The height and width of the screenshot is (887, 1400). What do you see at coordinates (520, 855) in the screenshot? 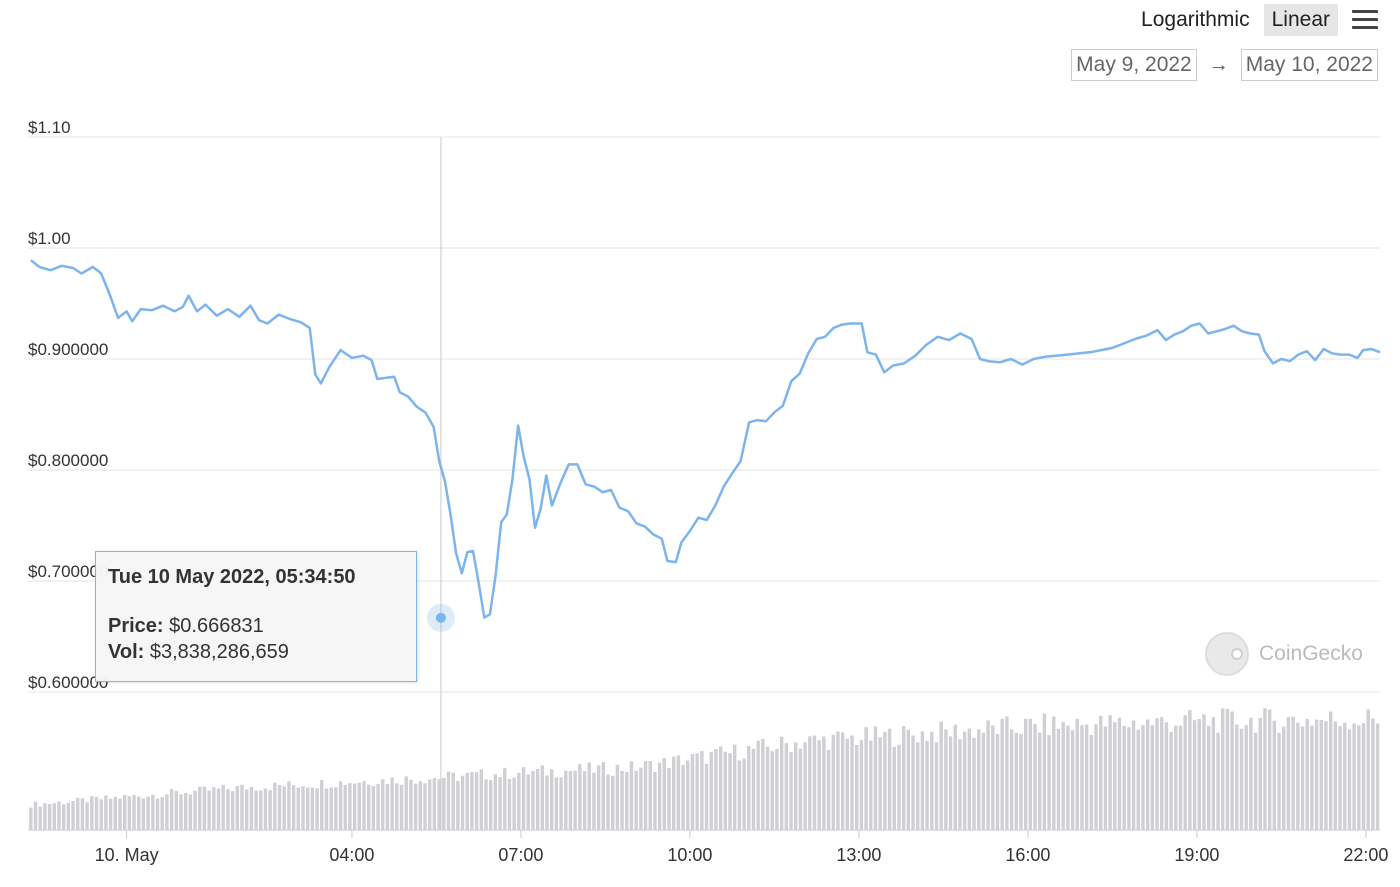
I see `x-tick-label: 07:00` at bounding box center [520, 855].